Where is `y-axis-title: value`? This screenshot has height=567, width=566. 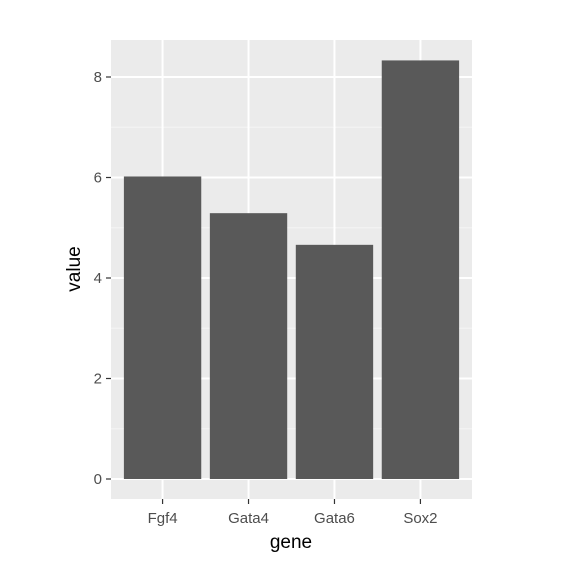 y-axis-title: value is located at coordinates (74, 268).